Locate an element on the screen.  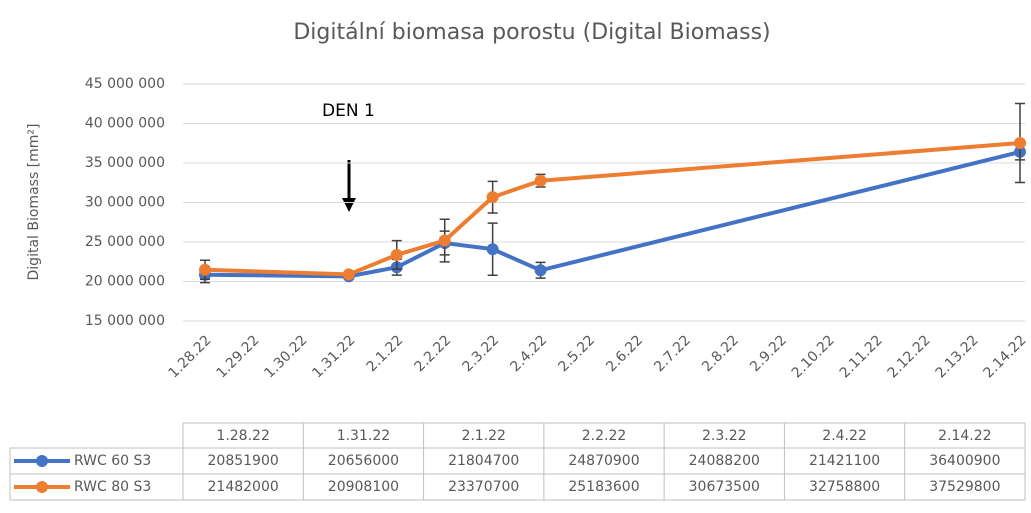
x-tick-label: 2.5.22 is located at coordinates (576, 353).